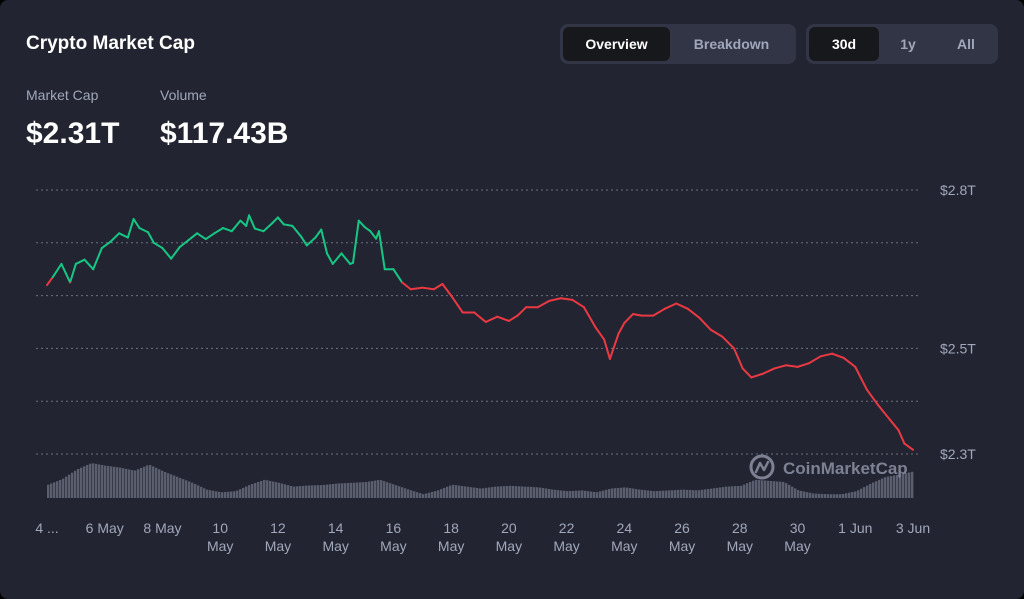 This screenshot has width=1024, height=599. What do you see at coordinates (908, 44) in the screenshot?
I see `range-1y: 1y` at bounding box center [908, 44].